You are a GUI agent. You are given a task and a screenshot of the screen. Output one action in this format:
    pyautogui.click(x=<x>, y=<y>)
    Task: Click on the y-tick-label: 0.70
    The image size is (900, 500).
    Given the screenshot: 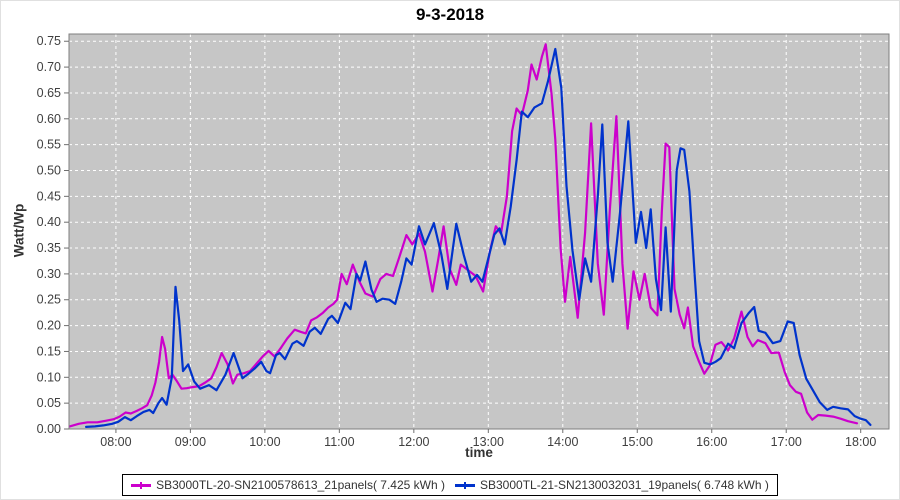 What is the action you would take?
    pyautogui.click(x=49, y=67)
    